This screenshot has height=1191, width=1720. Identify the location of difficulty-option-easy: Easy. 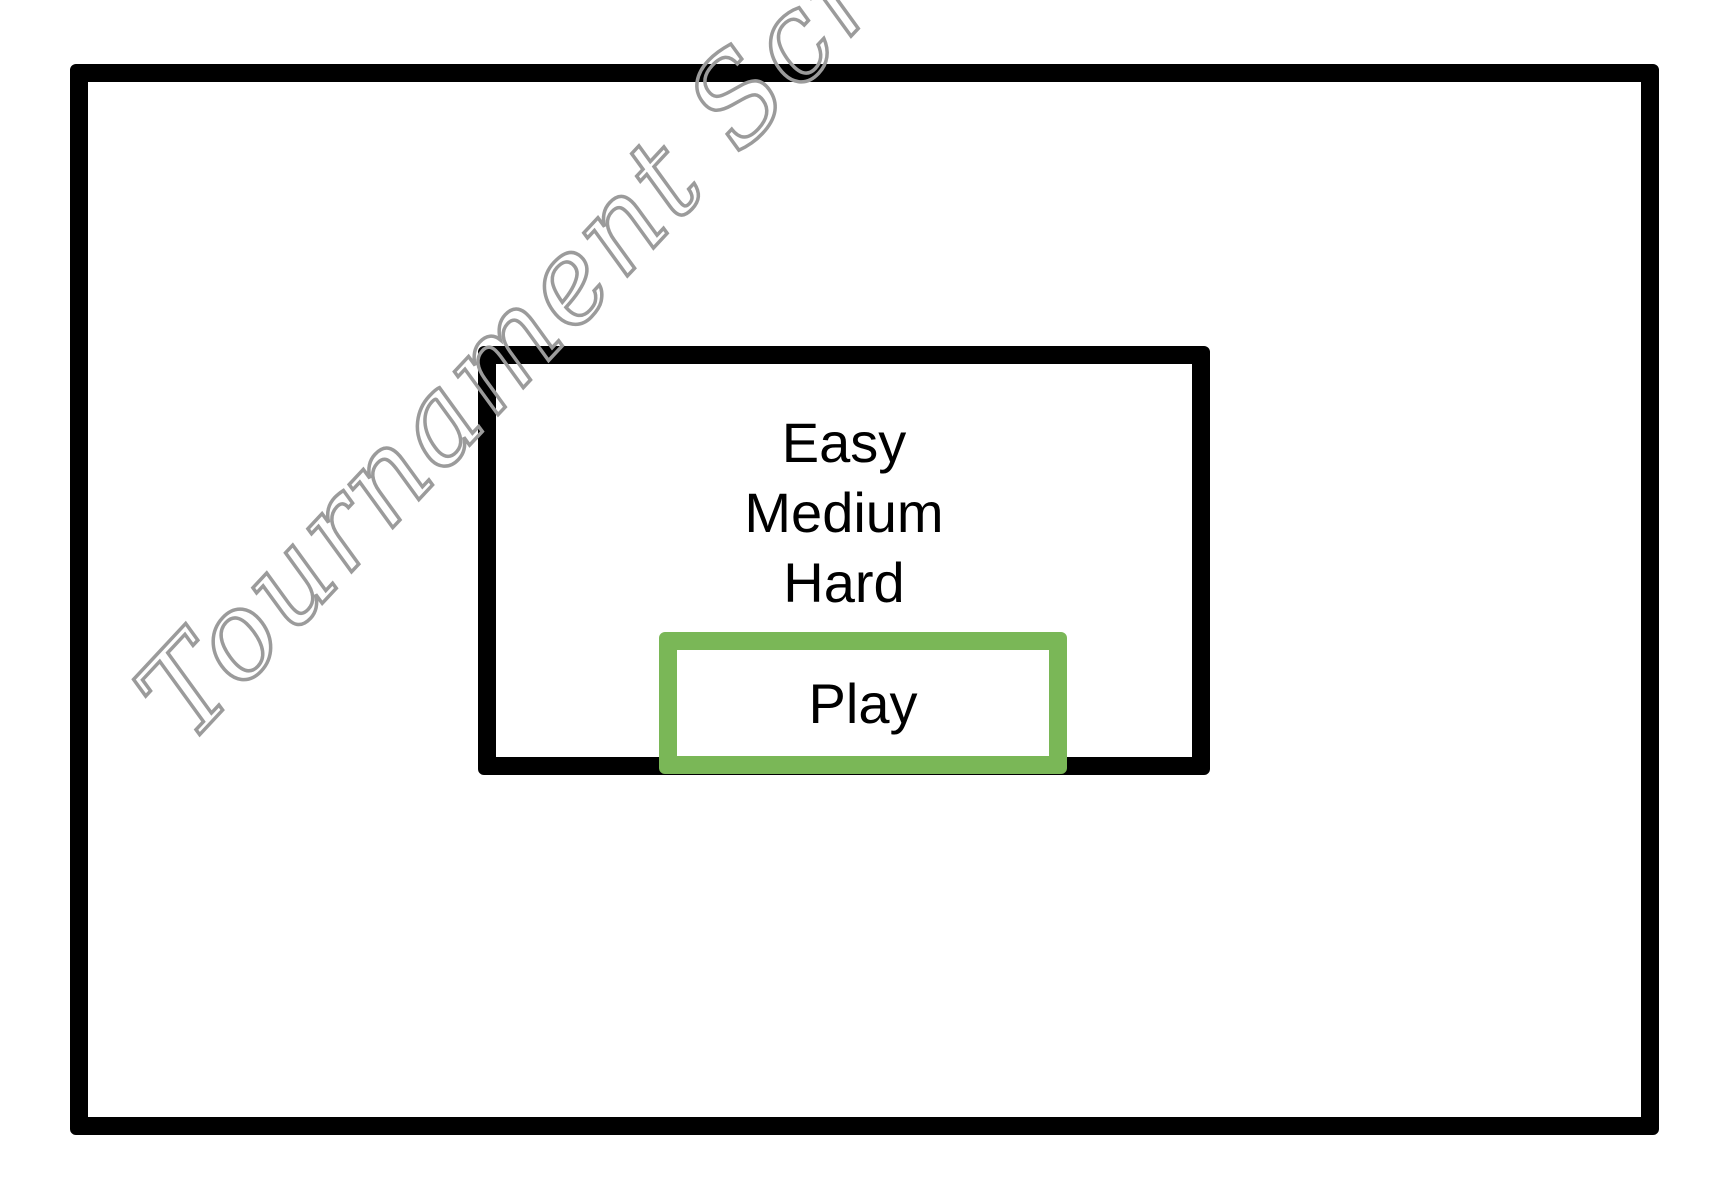
(844, 442).